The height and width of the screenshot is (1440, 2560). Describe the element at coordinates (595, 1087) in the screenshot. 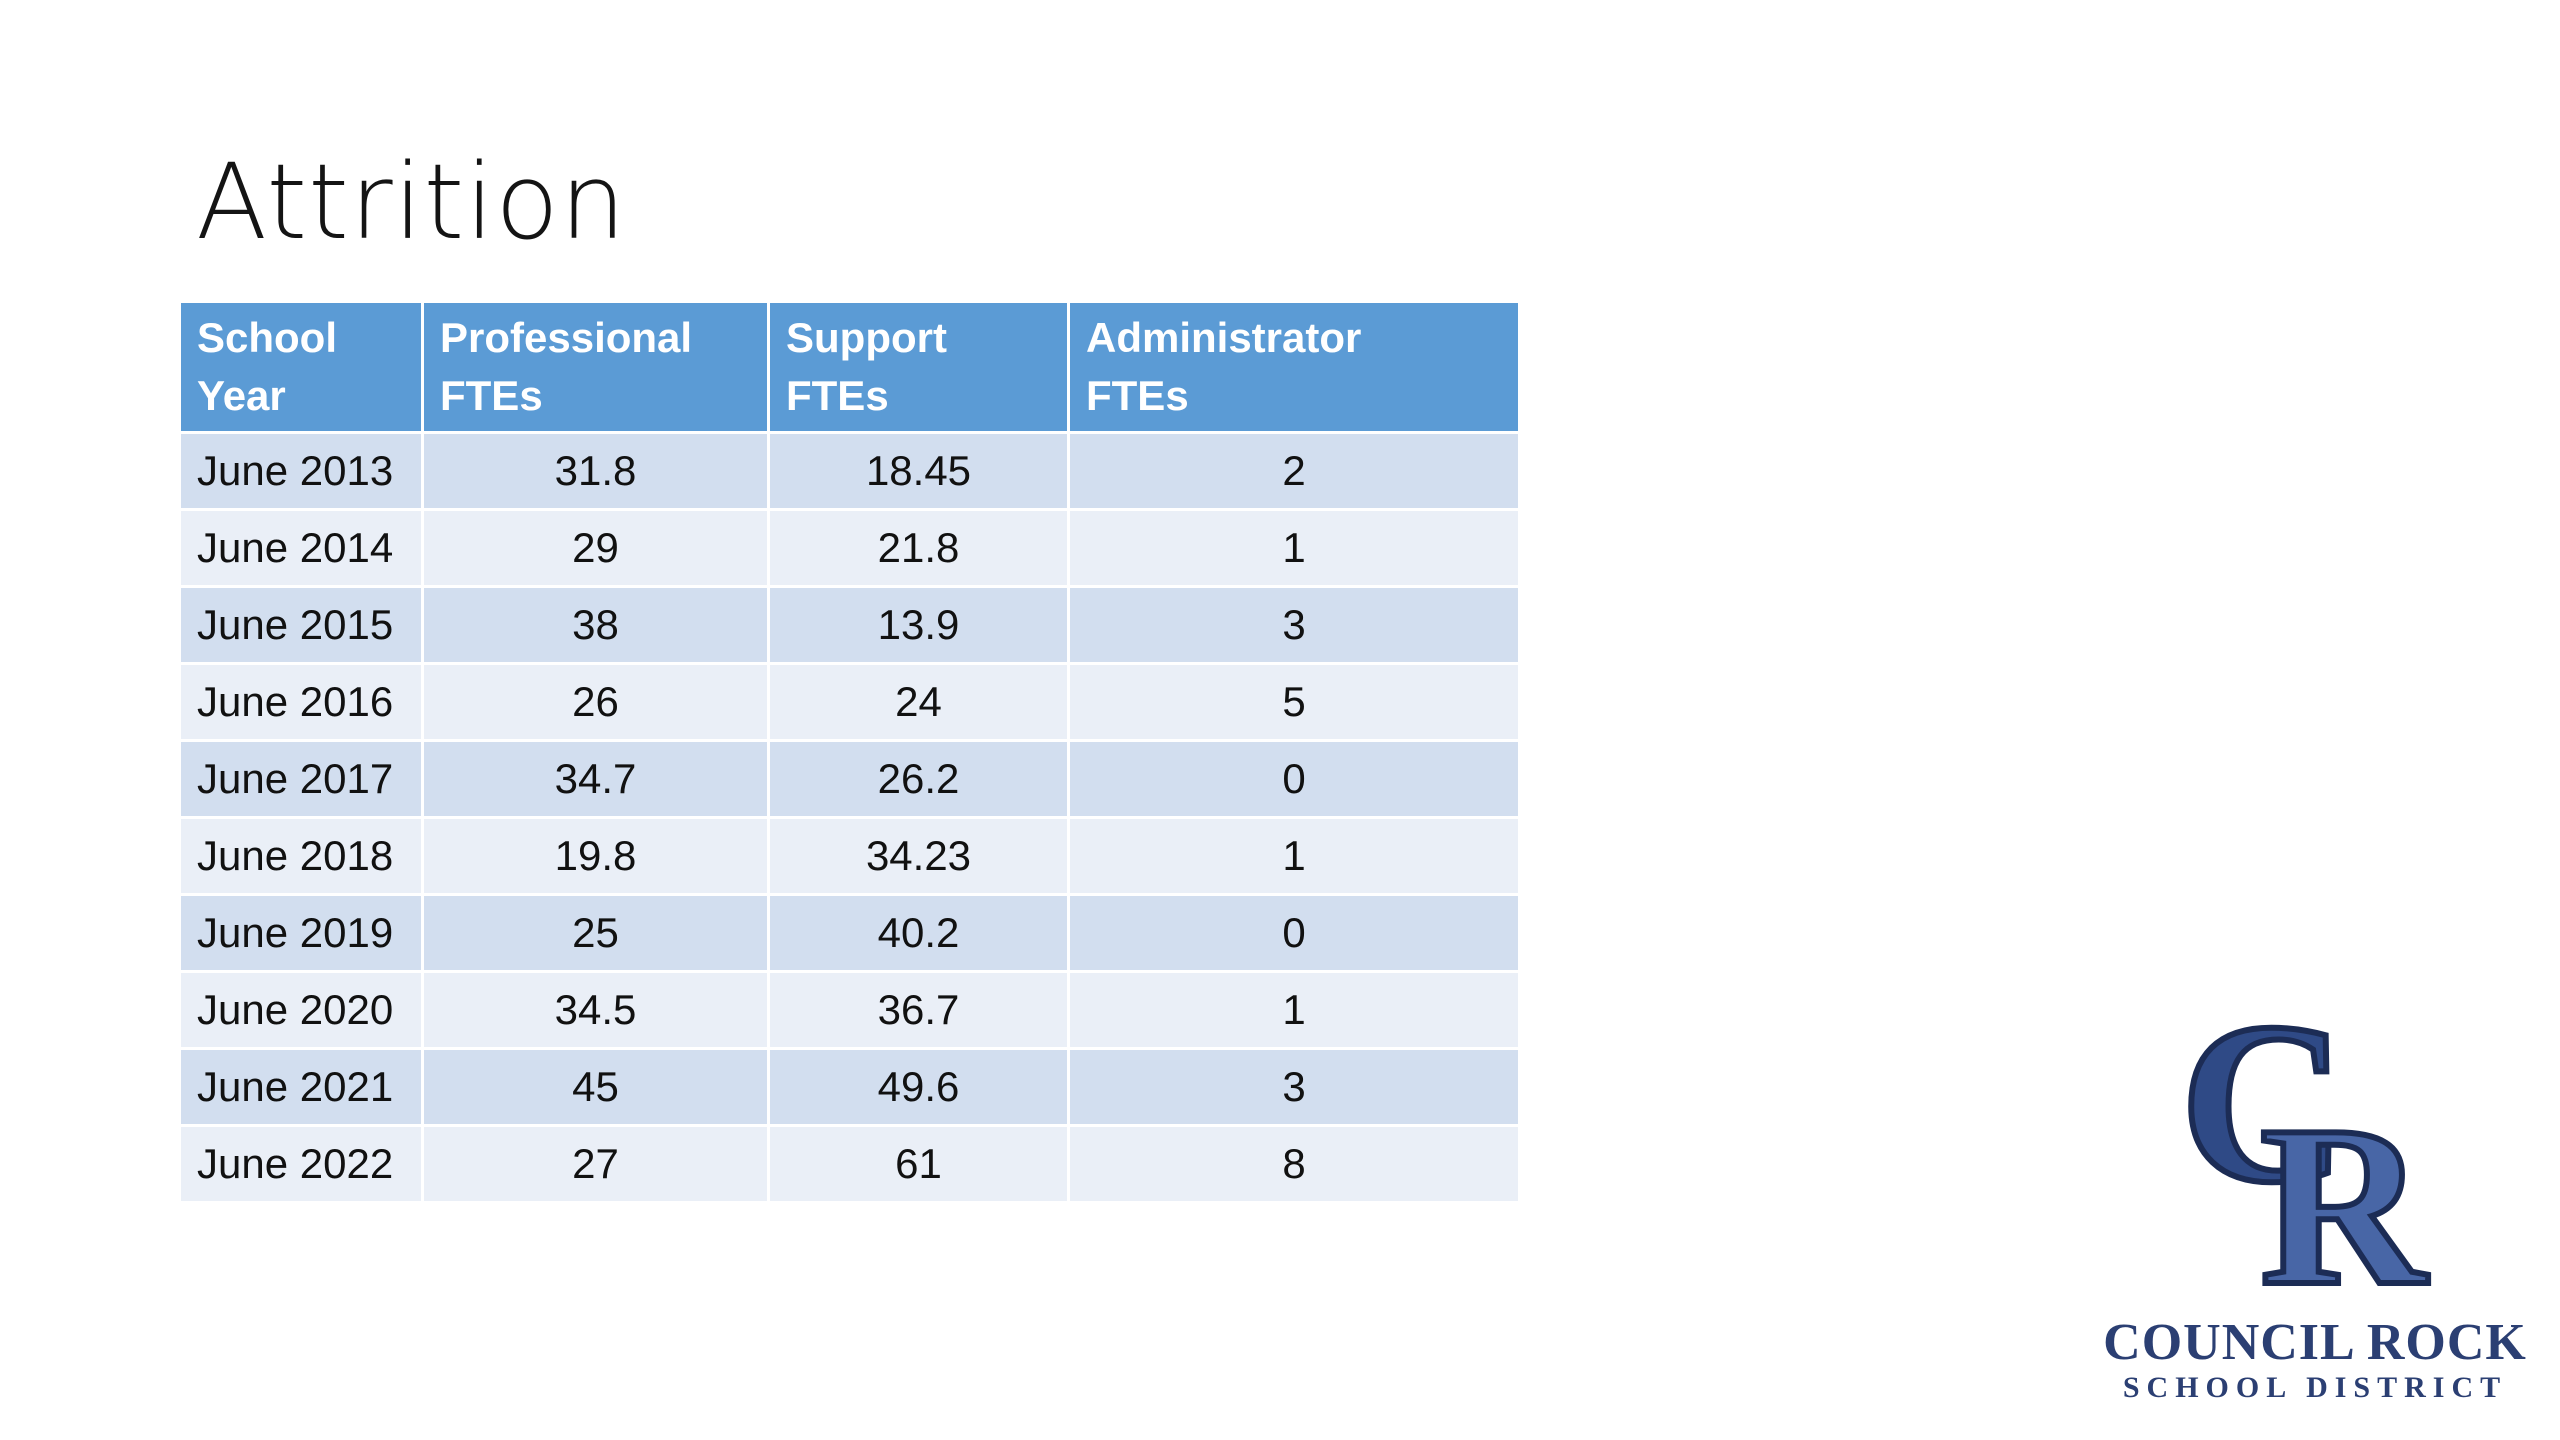

I see `cell-professional: 45` at that location.